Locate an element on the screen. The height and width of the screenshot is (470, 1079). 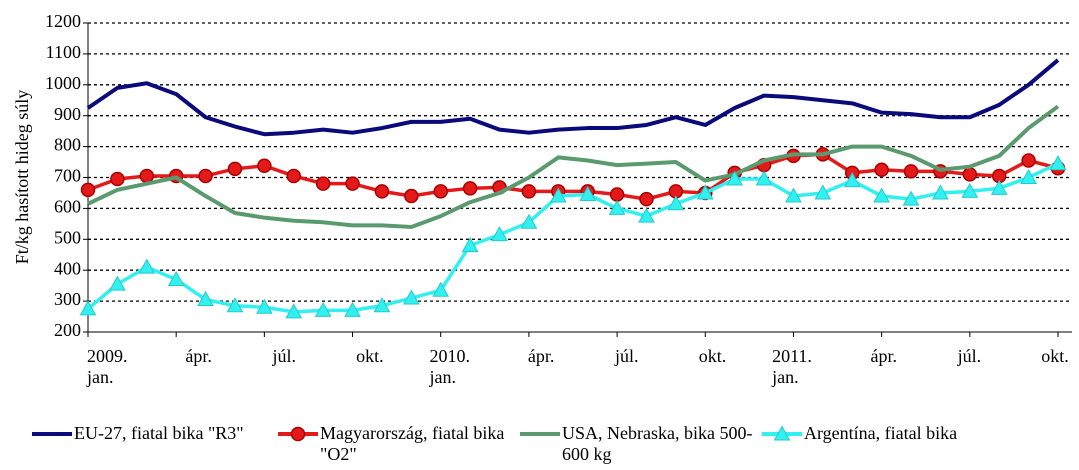
y-tick-label: 900 is located at coordinates (67, 114).